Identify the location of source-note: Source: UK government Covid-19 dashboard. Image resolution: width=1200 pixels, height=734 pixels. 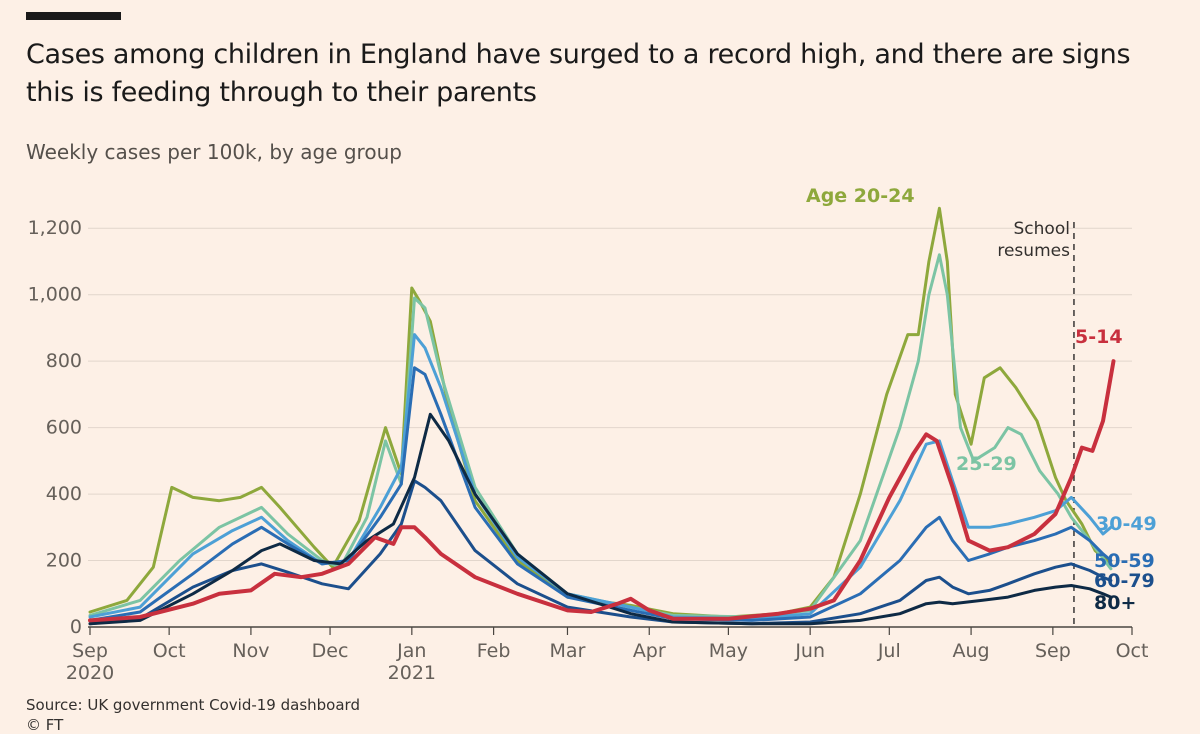
(193, 705).